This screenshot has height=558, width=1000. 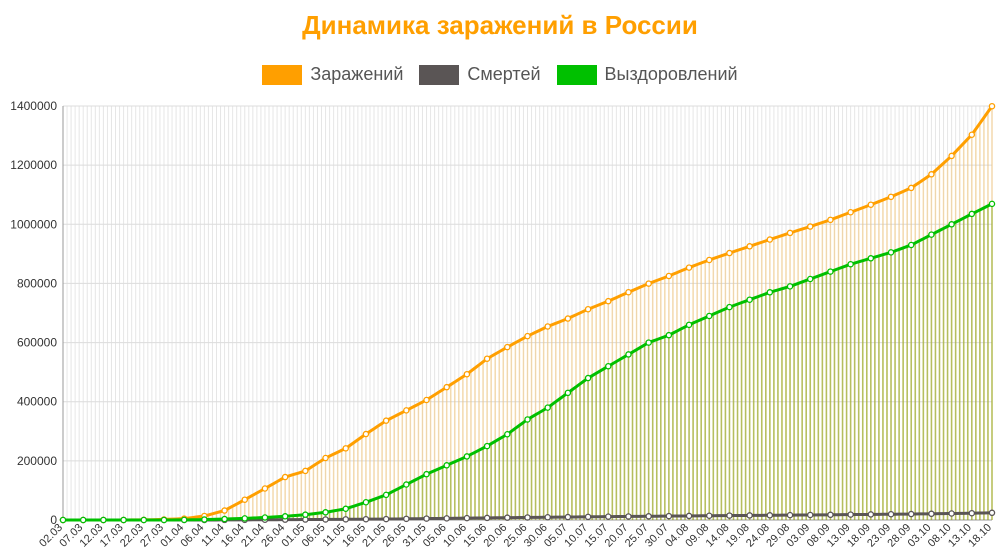 I want to click on y-tick-label: 1200000, so click(x=33, y=165).